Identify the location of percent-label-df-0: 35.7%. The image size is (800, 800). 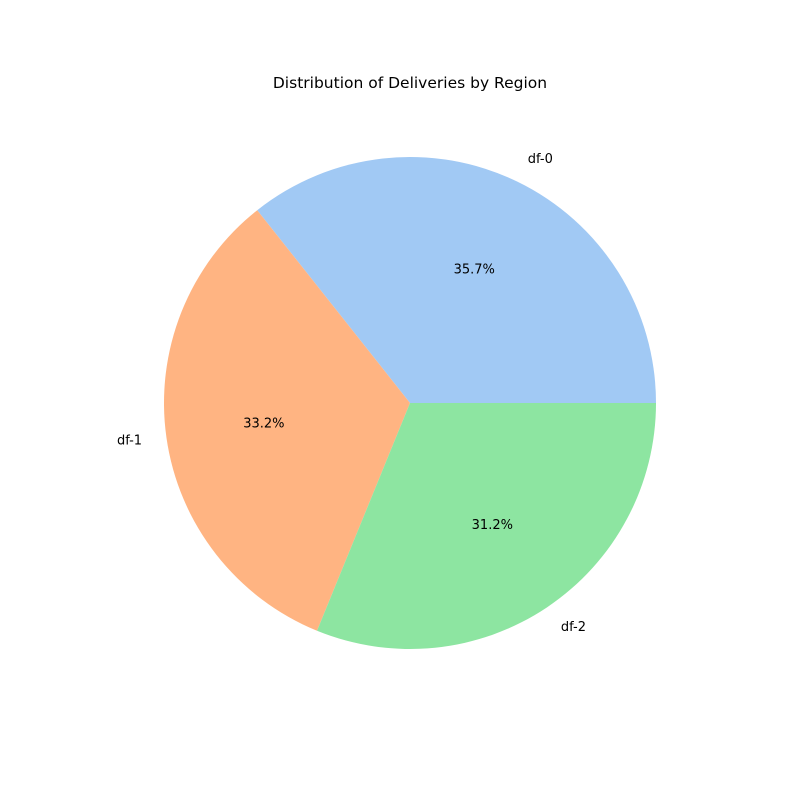
(474, 270).